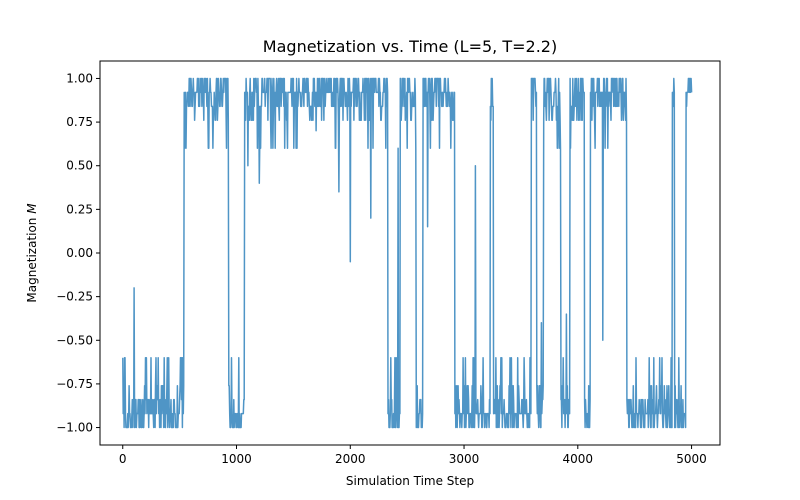  I want to click on x-axis: 0 1000 2000 3000 4000 5000, so click(413, 455).